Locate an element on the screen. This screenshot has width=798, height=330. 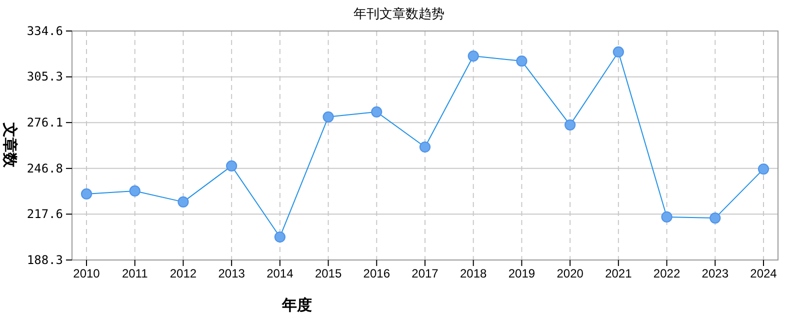
x-tick-label: 2016 is located at coordinates (376, 273).